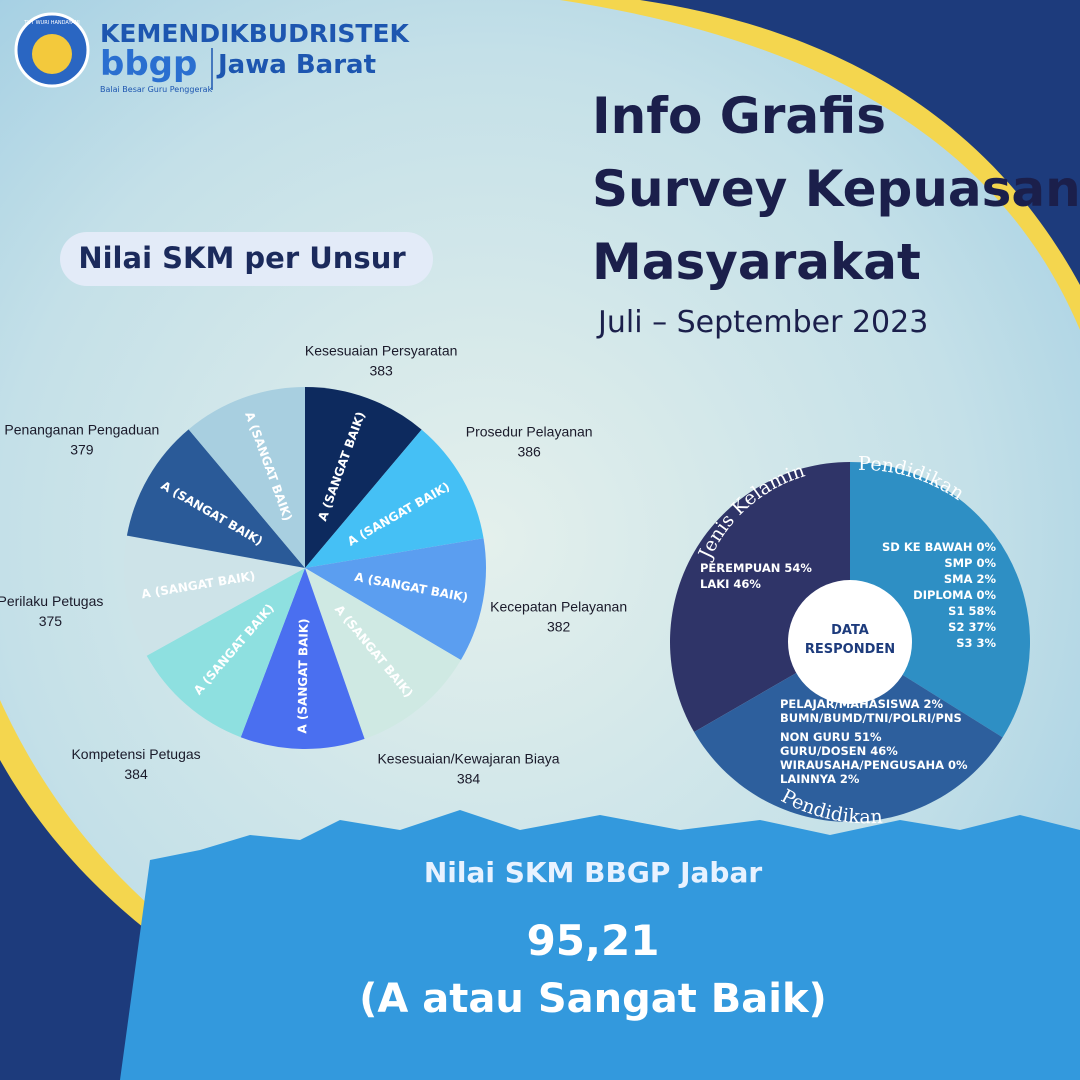 The image size is (1080, 1080). I want to click on segment-item: S3 3%, so click(976, 643).